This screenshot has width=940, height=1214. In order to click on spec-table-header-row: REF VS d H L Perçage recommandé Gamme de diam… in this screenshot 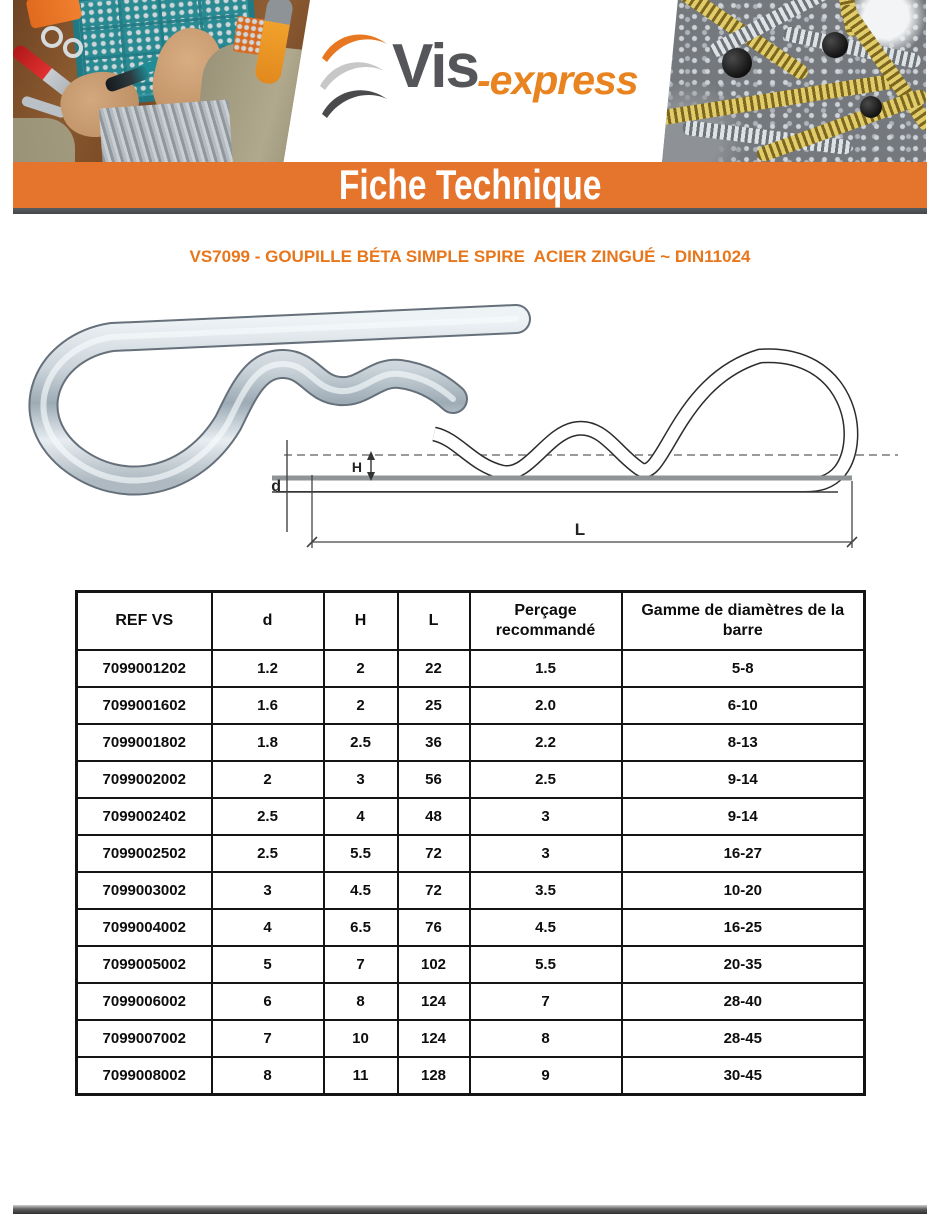, I will do `click(470, 620)`.